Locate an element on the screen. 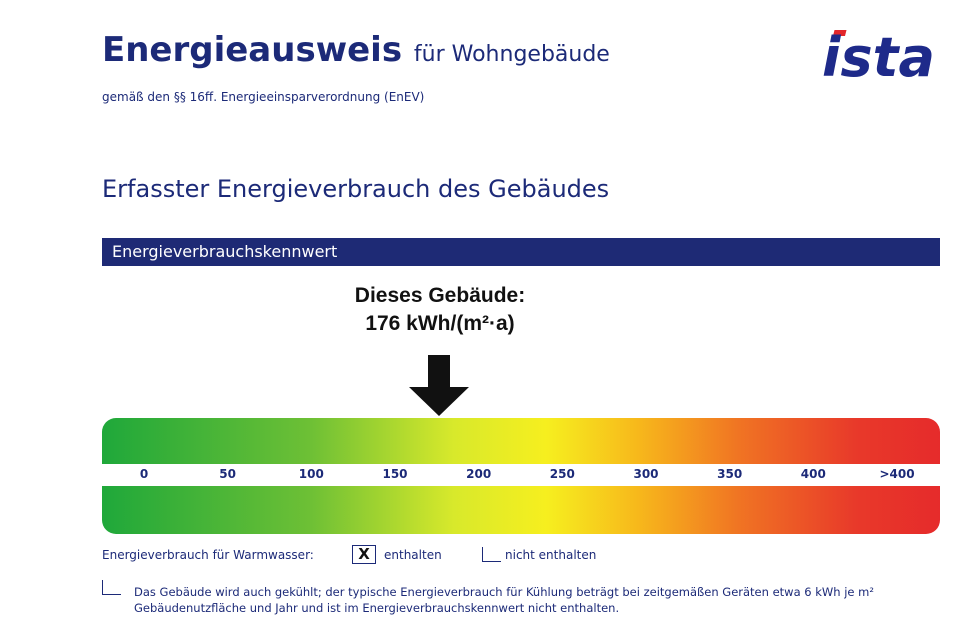 This screenshot has width=960, height=637. scale-tick-label: 150 is located at coordinates (395, 474).